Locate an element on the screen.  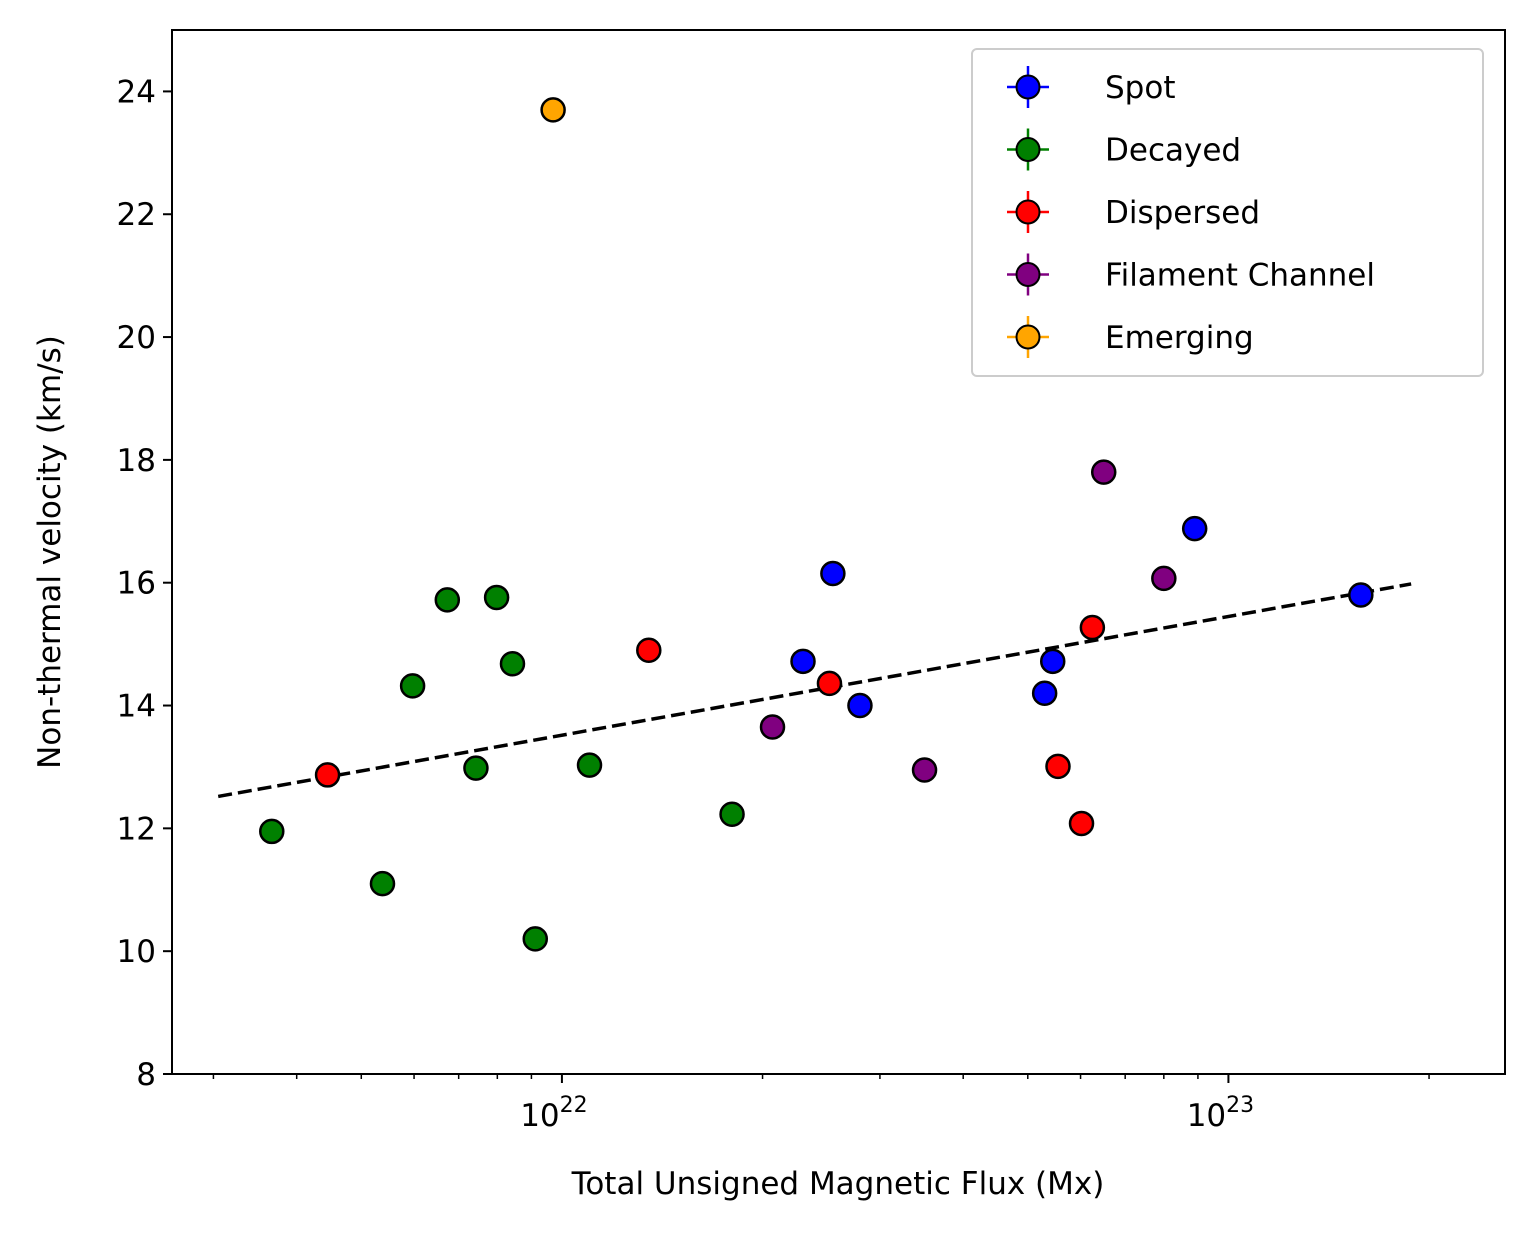
y-tick-label: 8 is located at coordinates (146, 1075).